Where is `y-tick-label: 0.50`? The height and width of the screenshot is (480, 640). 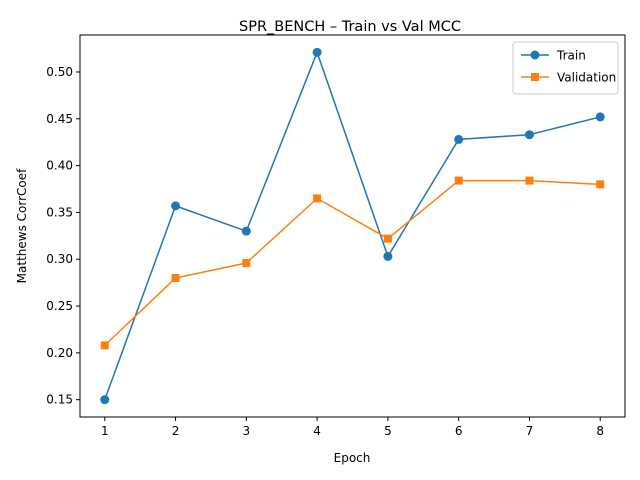 y-tick-label: 0.50 is located at coordinates (59, 72).